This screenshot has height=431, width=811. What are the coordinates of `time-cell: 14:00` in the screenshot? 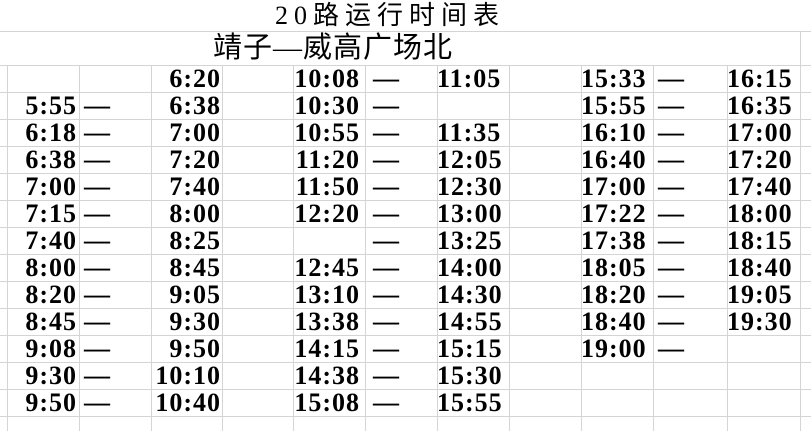 It's located at (470, 267).